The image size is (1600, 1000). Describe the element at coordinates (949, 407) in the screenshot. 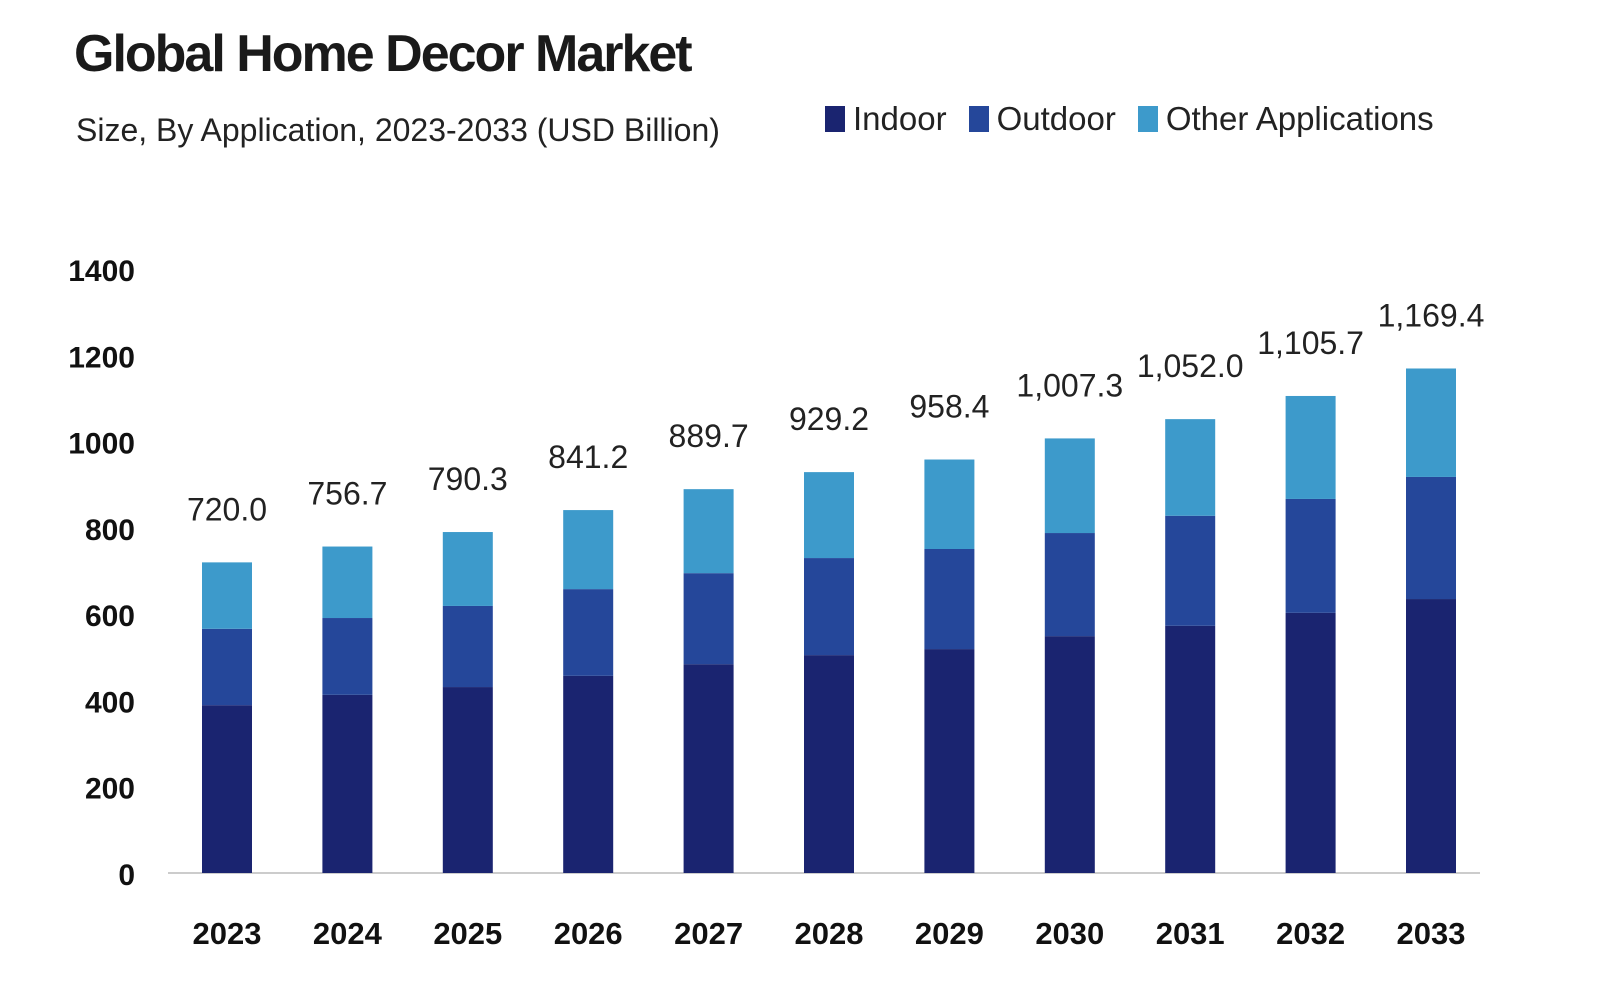

I see `data-label-total: 958.4` at that location.